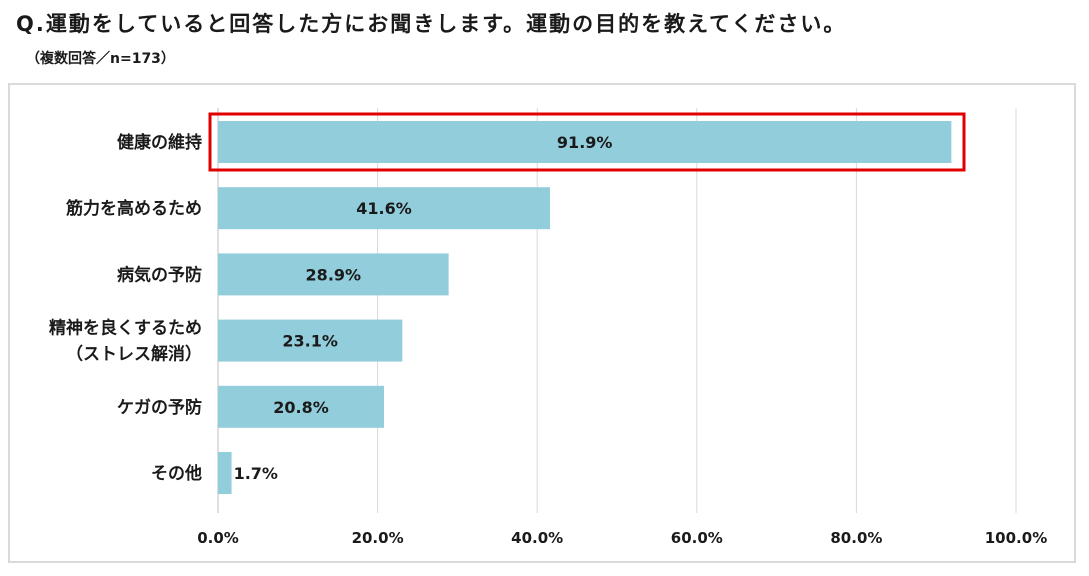  I want to click on data-label-2: 28.9%, so click(334, 274).